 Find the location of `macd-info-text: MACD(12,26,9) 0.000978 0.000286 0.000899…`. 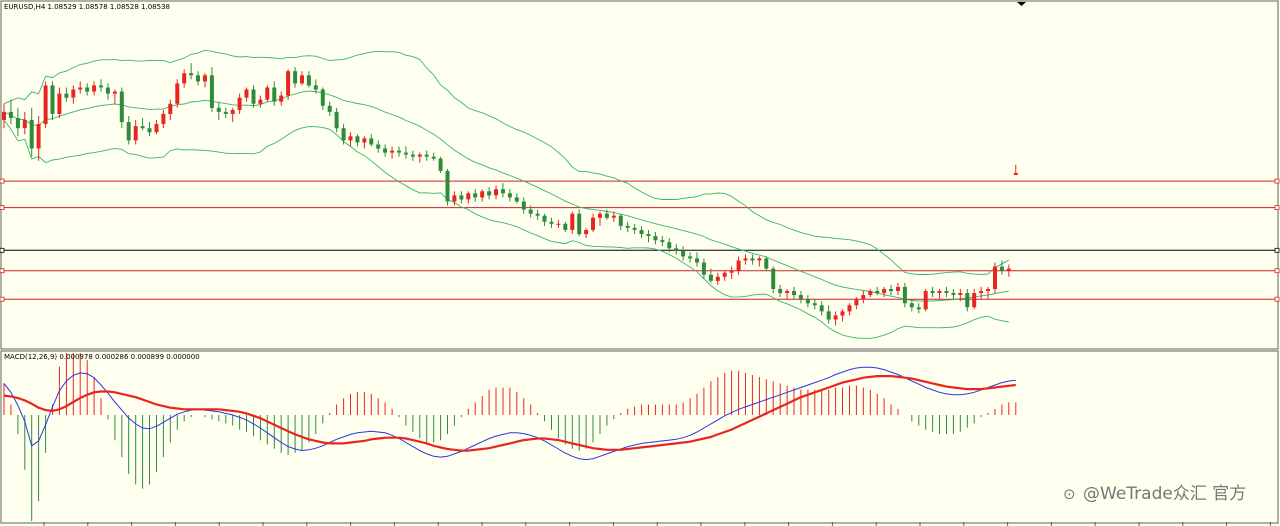

macd-info-text: MACD(12,26,9) 0.000978 0.000286 0.000899… is located at coordinates (102, 357).